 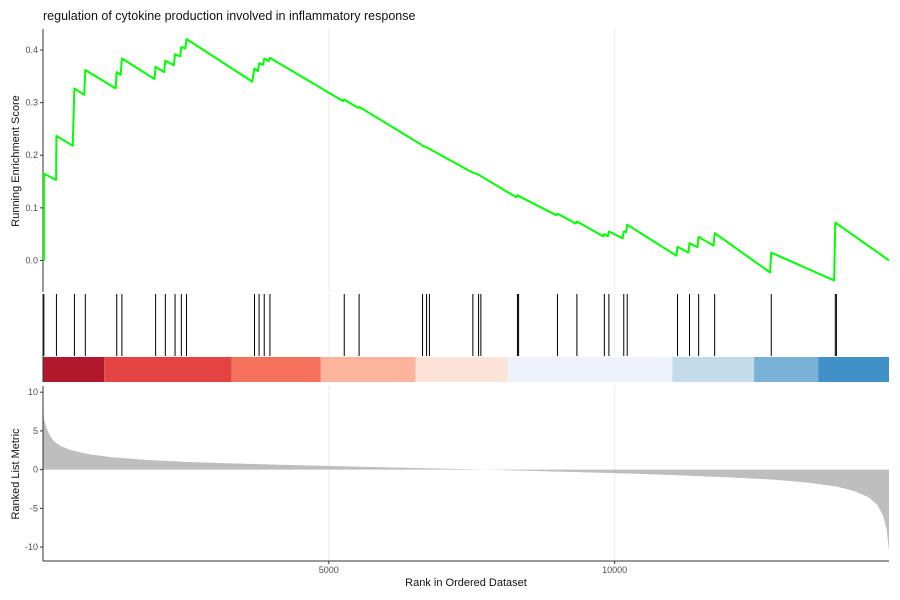 I want to click on x-tick-label: 5000, so click(x=329, y=570).